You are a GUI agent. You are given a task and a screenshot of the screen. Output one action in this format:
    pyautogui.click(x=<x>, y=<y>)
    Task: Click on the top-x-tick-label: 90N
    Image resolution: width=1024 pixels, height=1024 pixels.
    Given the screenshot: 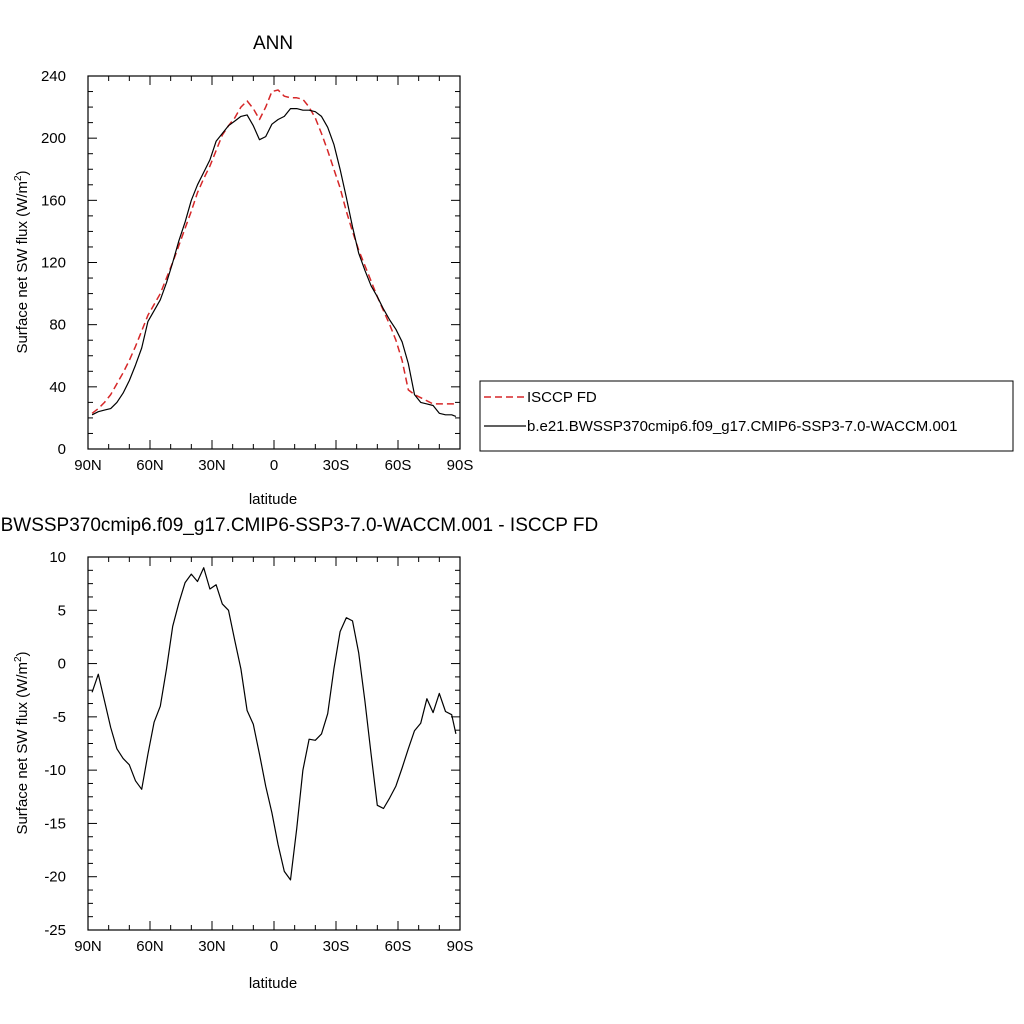 What is the action you would take?
    pyautogui.click(x=88, y=465)
    